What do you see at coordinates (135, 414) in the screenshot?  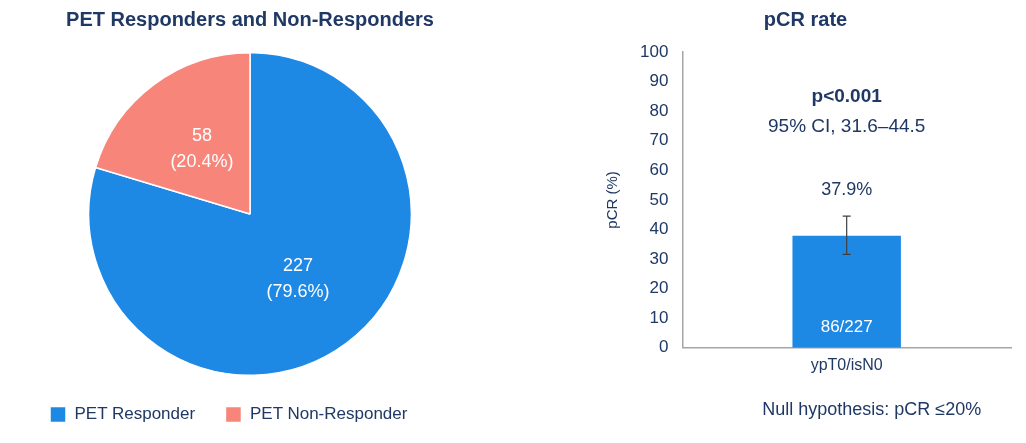 I see `legend-label: PET Responder` at bounding box center [135, 414].